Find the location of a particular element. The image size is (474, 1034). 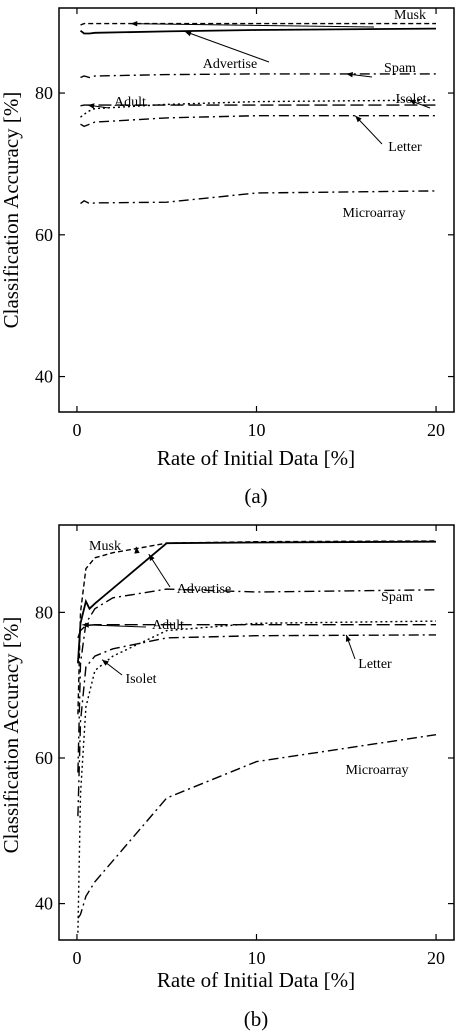

y-axis-title-b: Classification Accuracy [%] is located at coordinates (11, 735).